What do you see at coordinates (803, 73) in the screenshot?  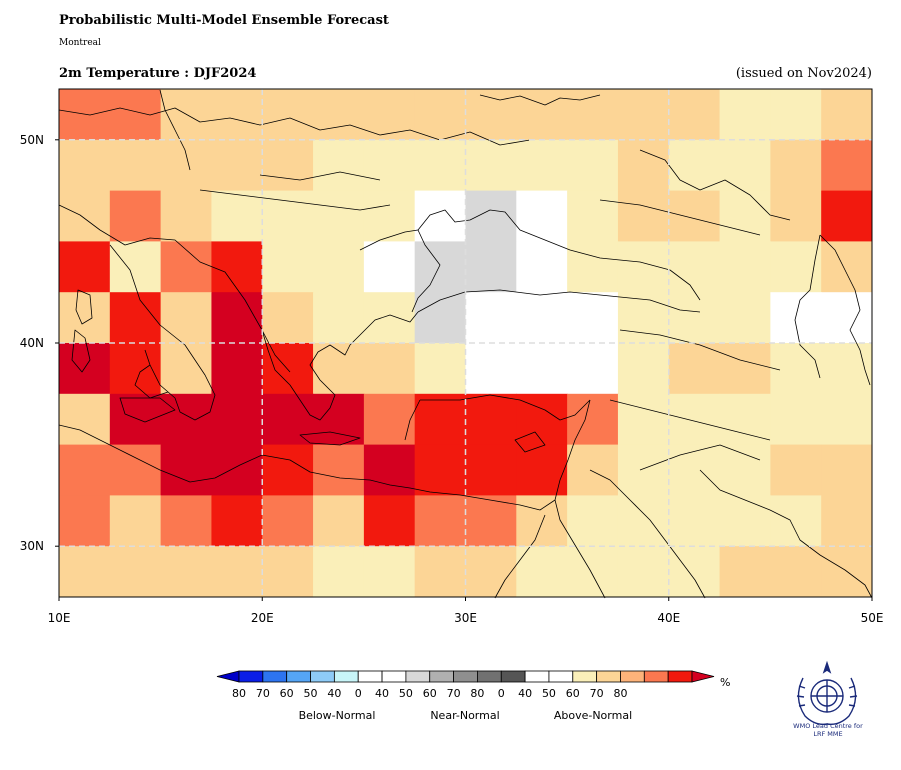 I see `issued-date: (issued on Nov2024)` at bounding box center [803, 73].